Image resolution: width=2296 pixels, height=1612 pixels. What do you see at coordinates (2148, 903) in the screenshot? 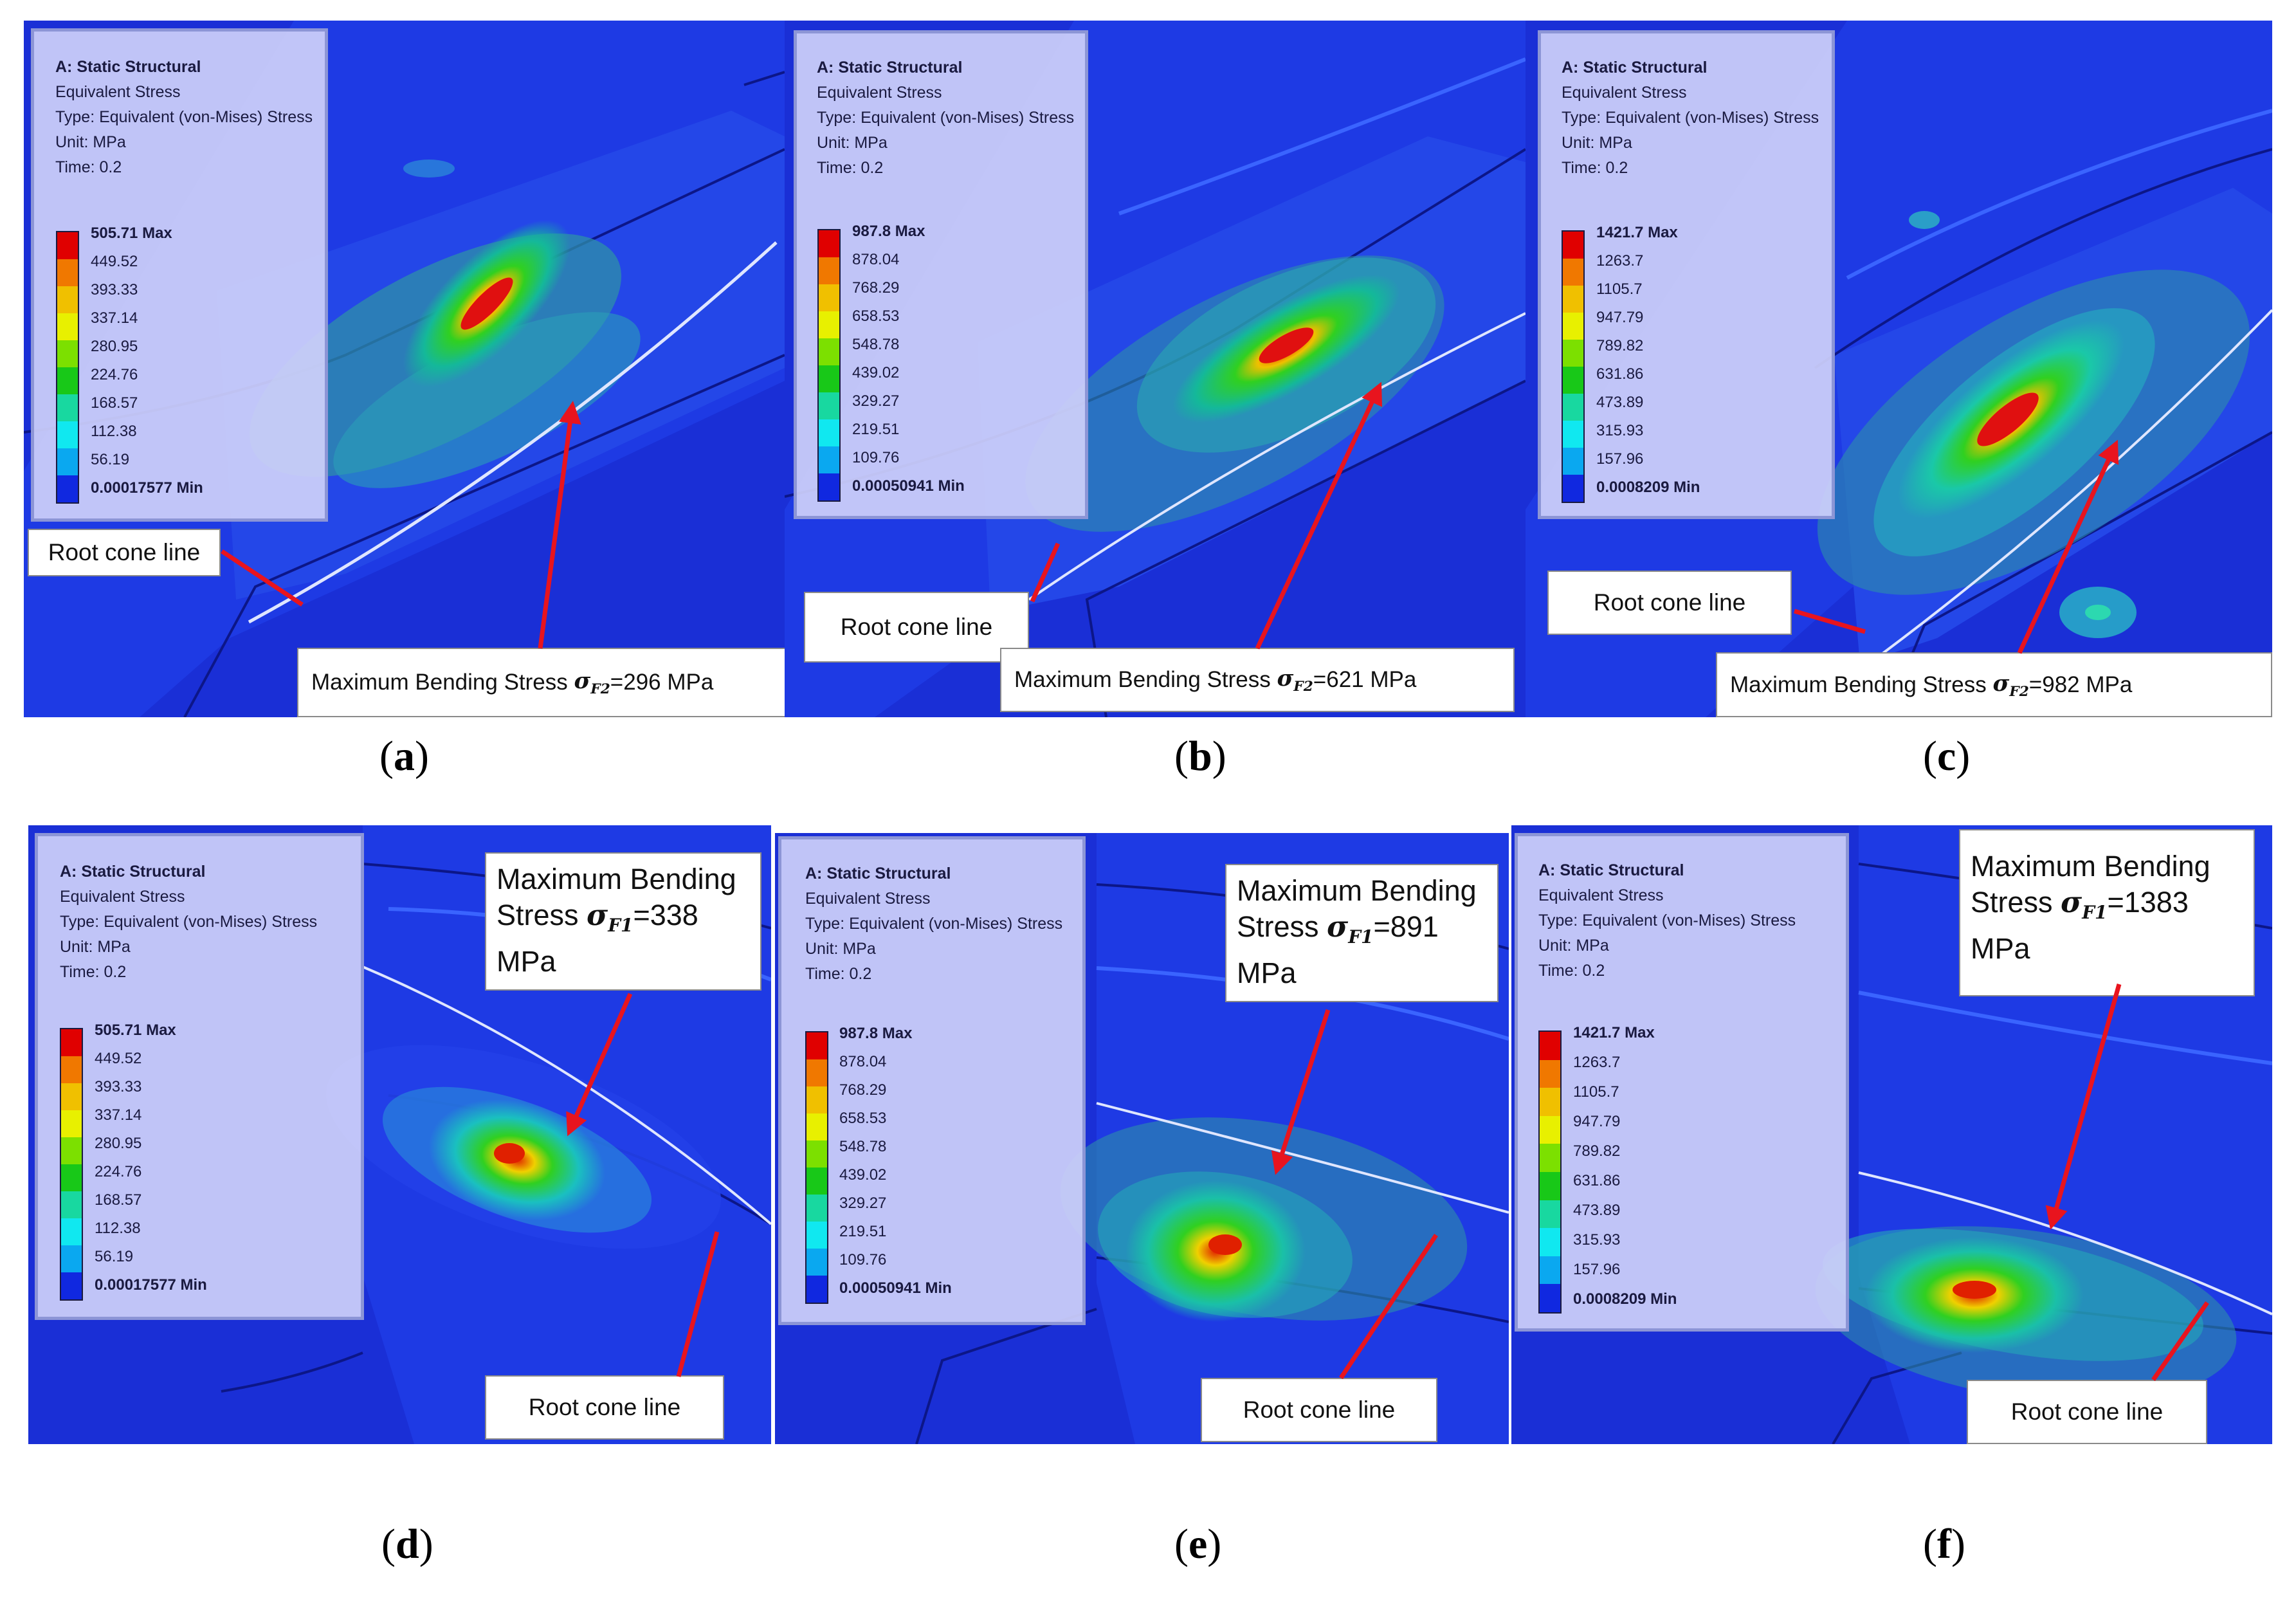
I see `stress-value: =1383` at bounding box center [2148, 903].